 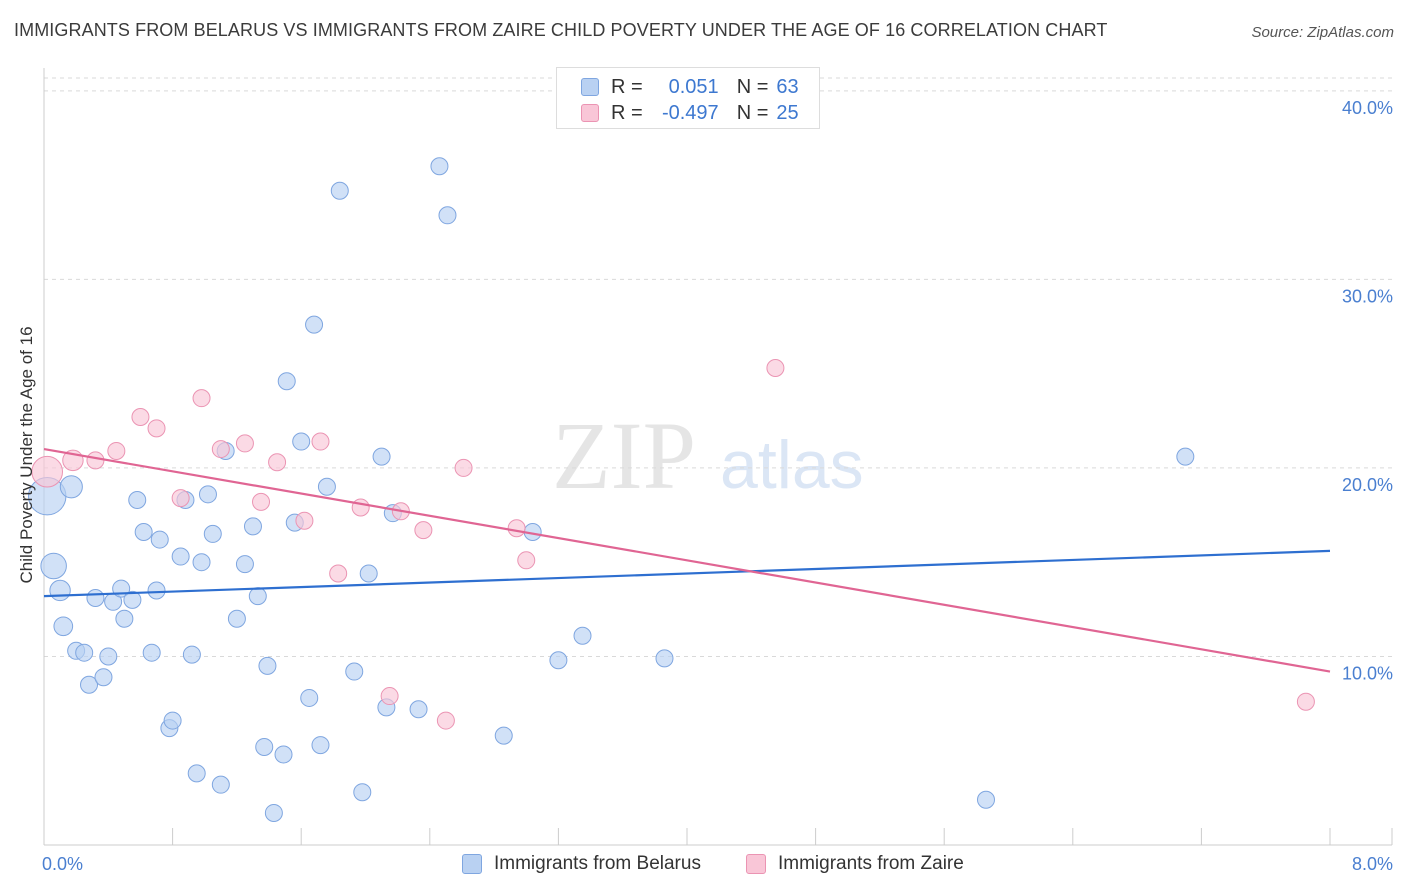 What do you see at coordinates (1372, 864) in the screenshot?
I see `x-tick-label-max: 8.0%` at bounding box center [1372, 864].